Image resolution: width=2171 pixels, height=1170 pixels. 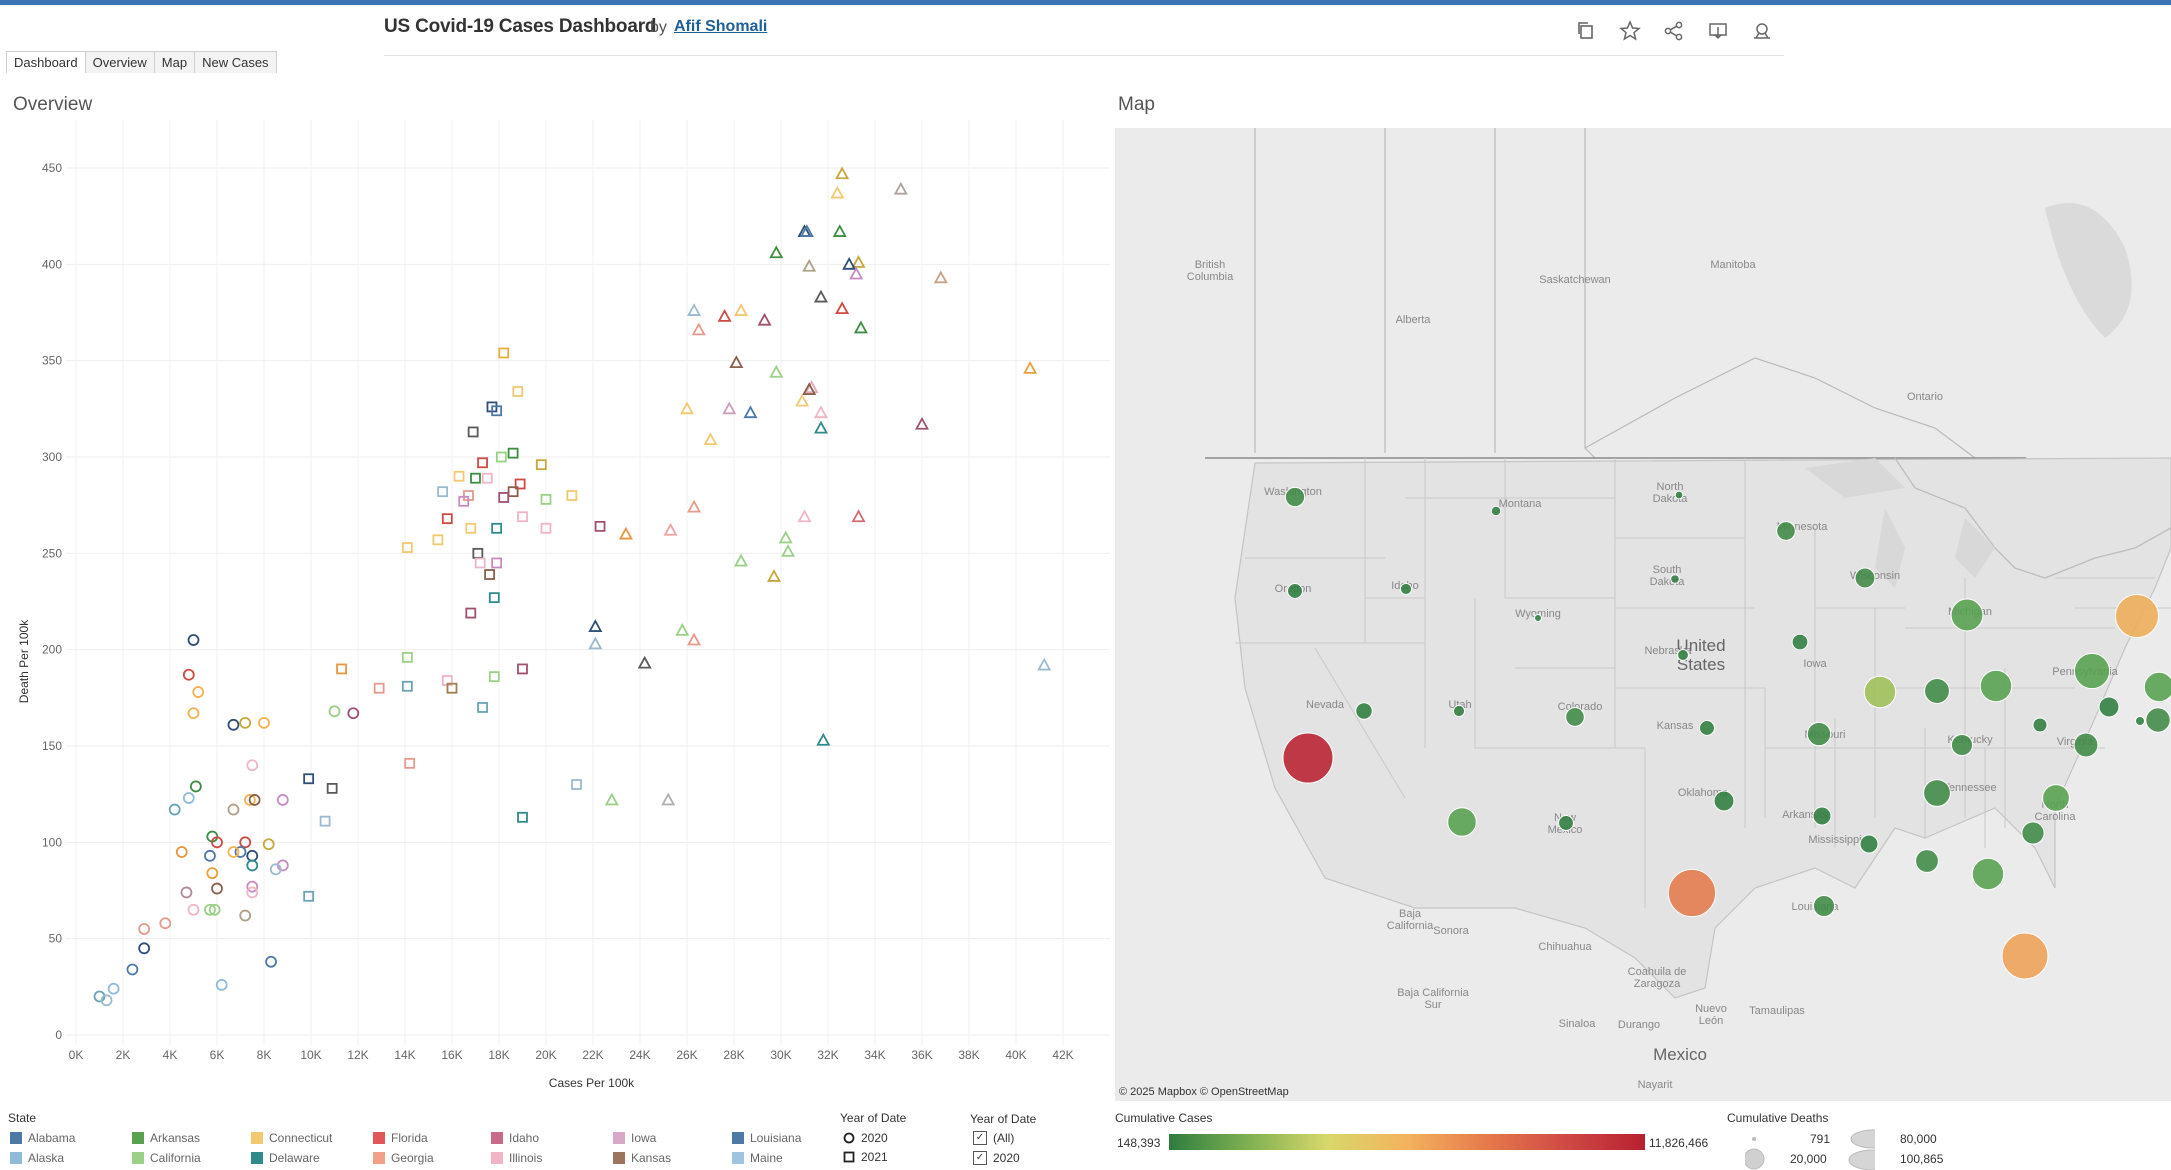 What do you see at coordinates (766, 1138) in the screenshot?
I see `state-legend-item: Louisiana` at bounding box center [766, 1138].